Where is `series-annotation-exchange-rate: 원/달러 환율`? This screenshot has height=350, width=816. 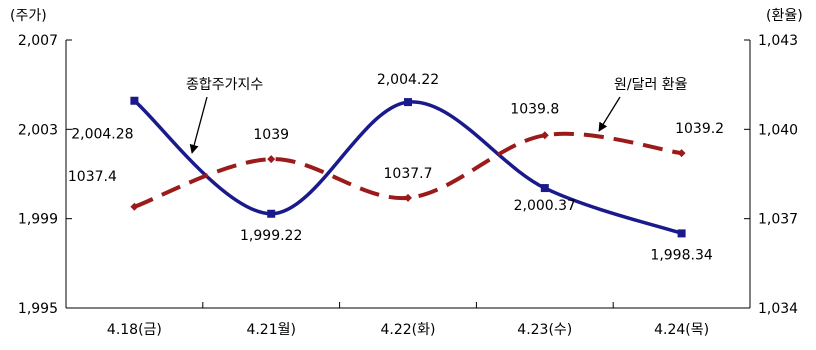
series-annotation-exchange-rate: 원/달러 환율 is located at coordinates (651, 85).